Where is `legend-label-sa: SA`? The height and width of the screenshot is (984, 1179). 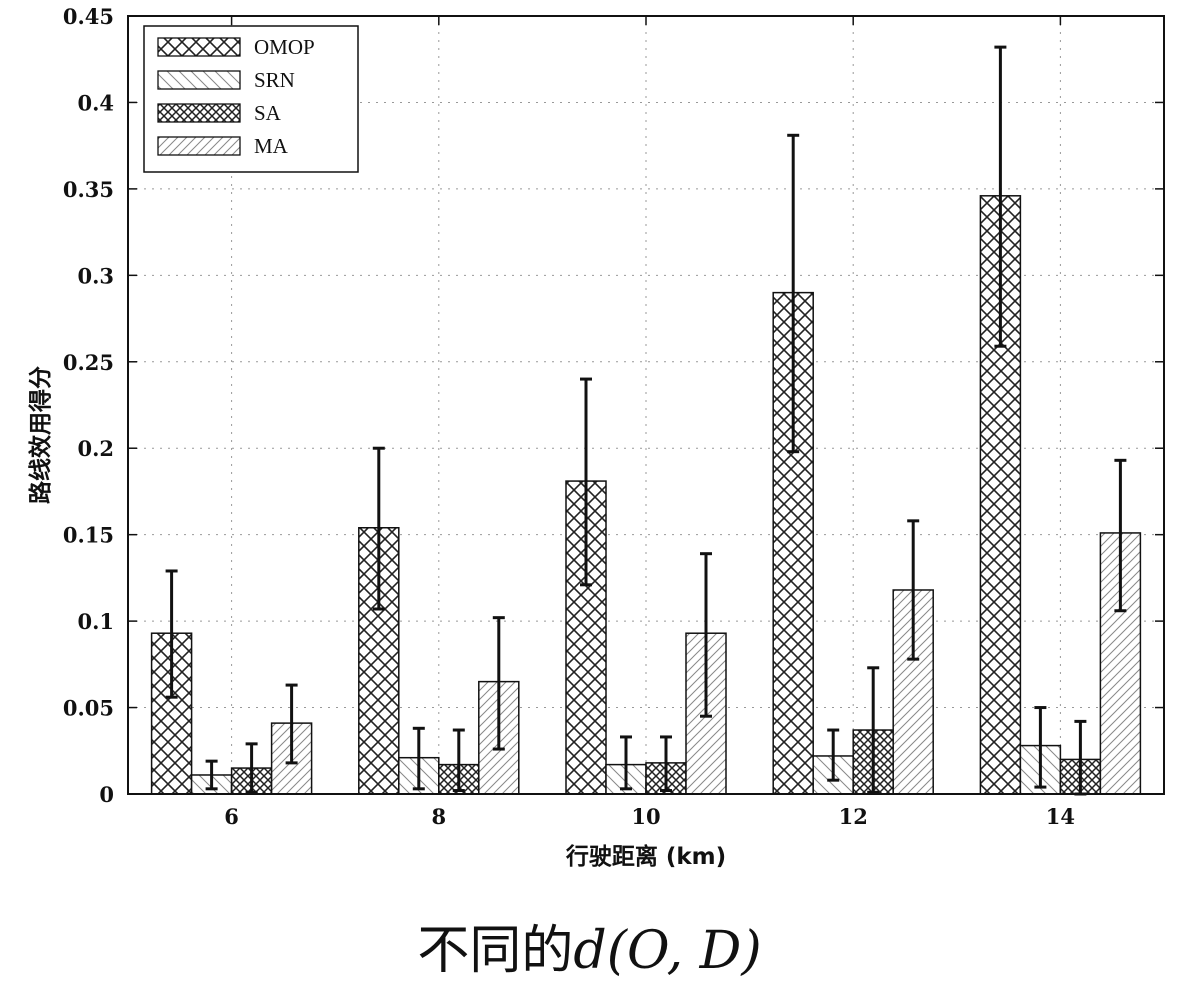 legend-label-sa: SA is located at coordinates (268, 113).